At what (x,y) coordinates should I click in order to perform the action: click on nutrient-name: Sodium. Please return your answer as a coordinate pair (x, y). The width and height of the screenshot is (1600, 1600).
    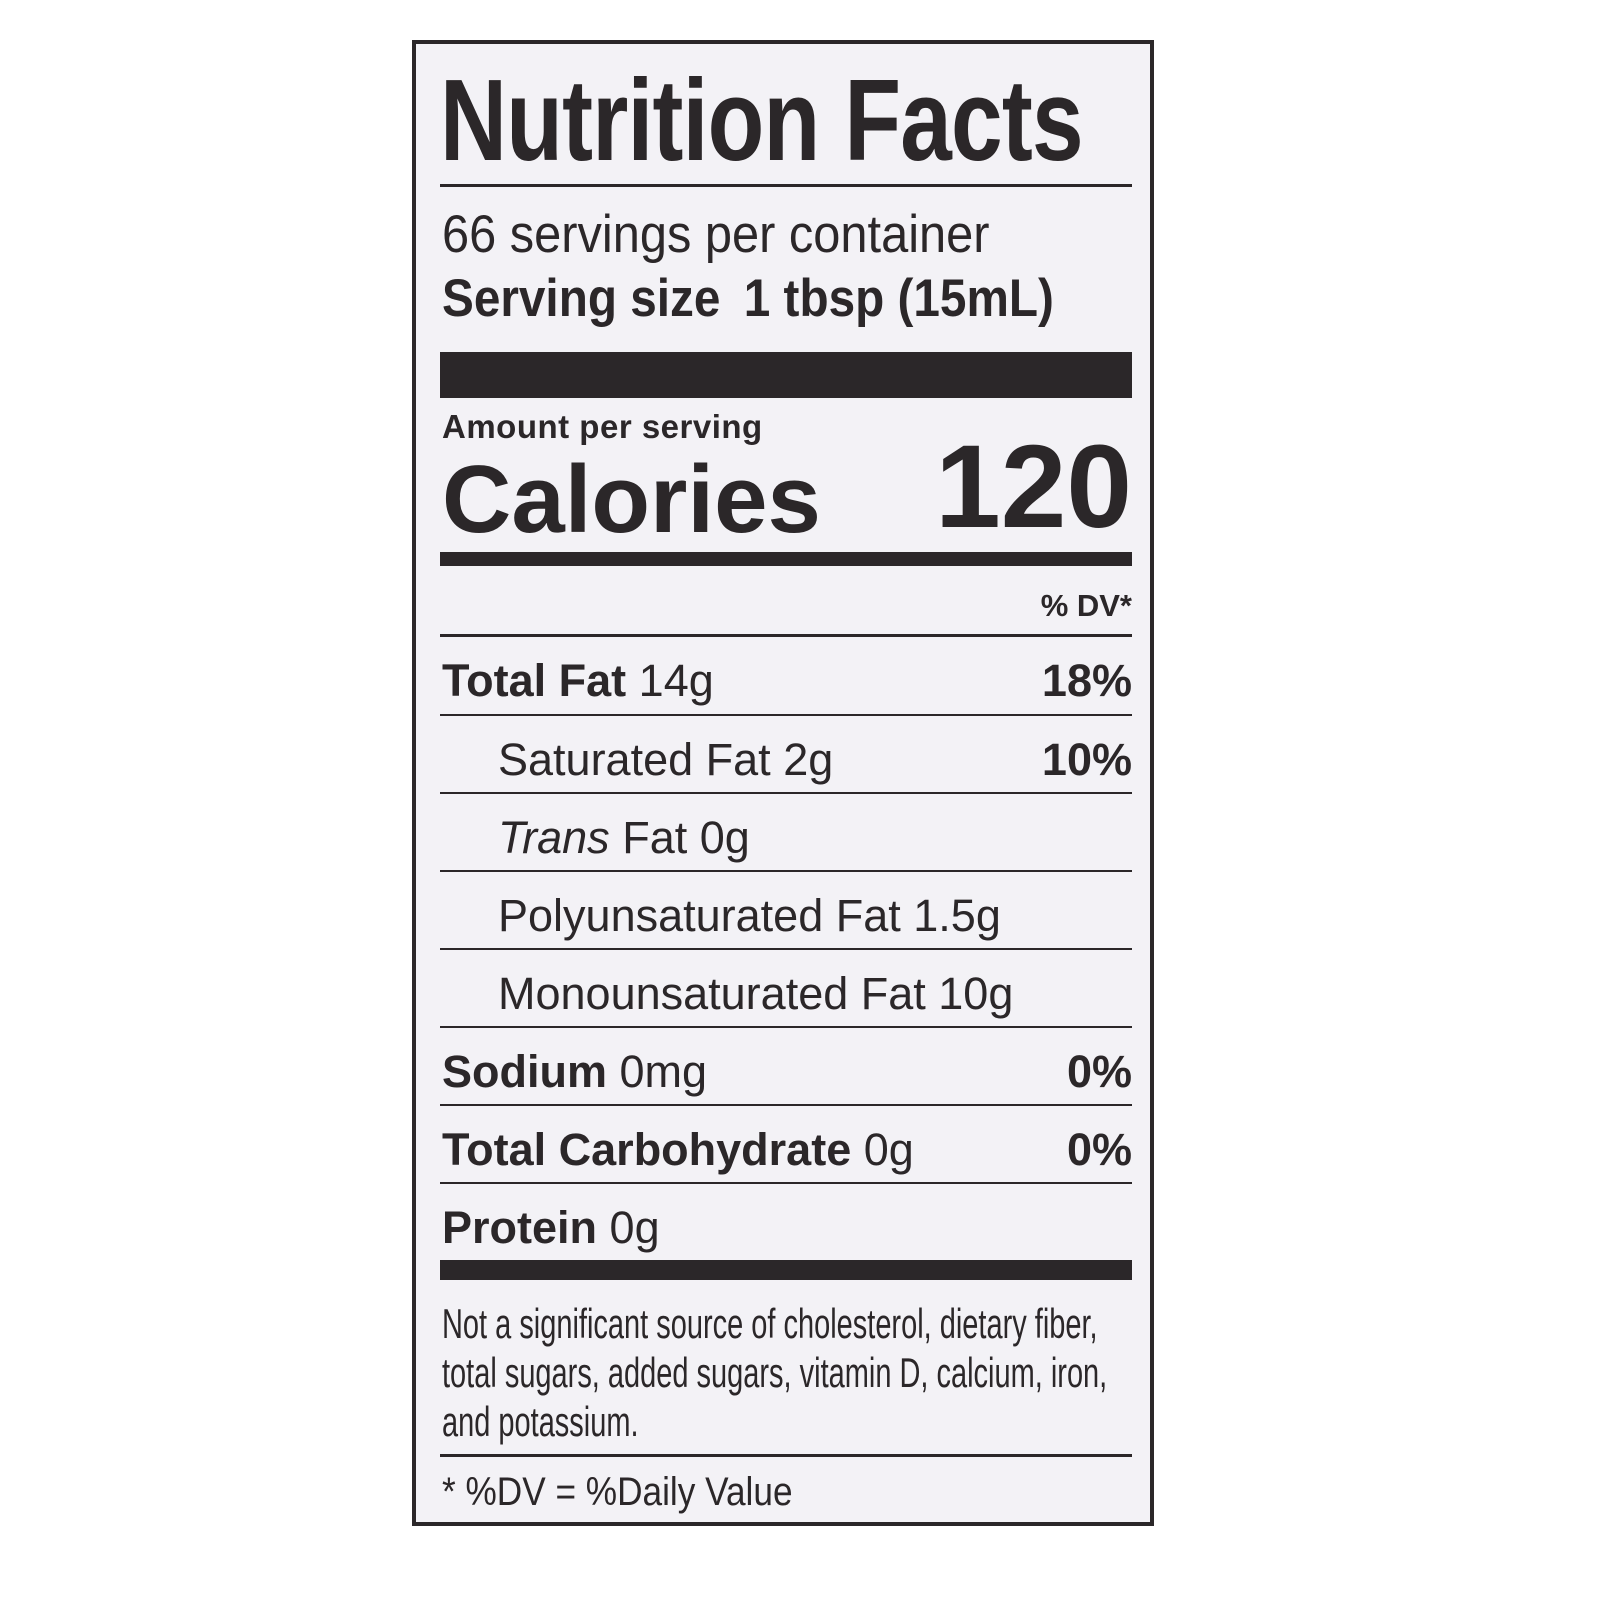
    Looking at the image, I should click on (524, 1071).